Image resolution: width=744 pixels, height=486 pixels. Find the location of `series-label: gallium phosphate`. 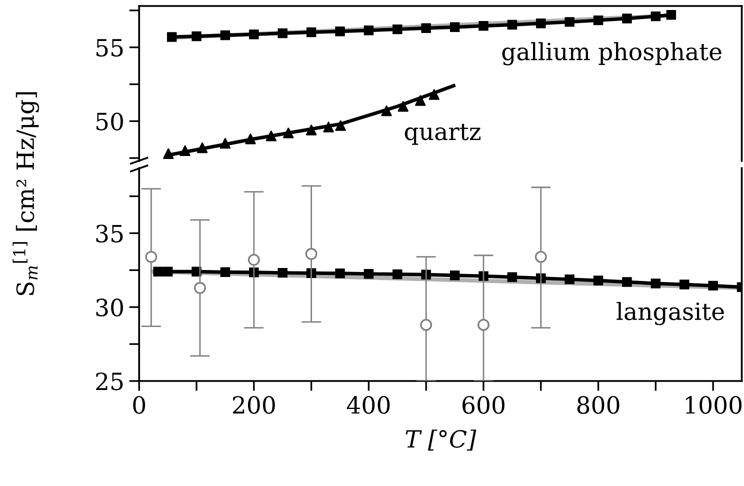

series-label: gallium phosphate is located at coordinates (612, 54).